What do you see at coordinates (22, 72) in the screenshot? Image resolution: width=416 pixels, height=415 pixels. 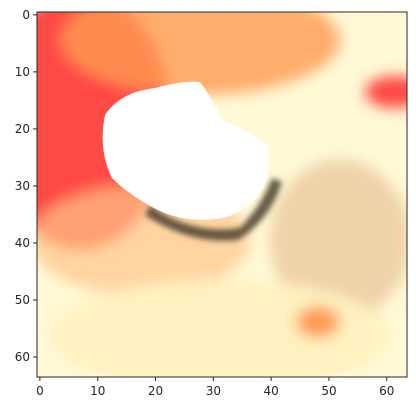 I see `y-tick-label: 10` at bounding box center [22, 72].